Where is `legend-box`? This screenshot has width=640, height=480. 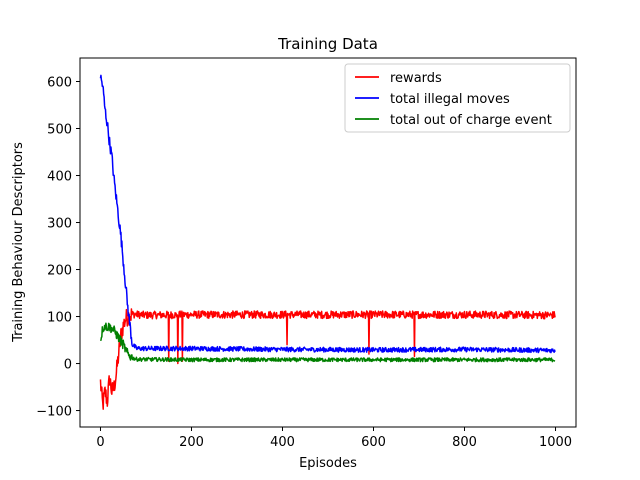 legend-box is located at coordinates (457, 98).